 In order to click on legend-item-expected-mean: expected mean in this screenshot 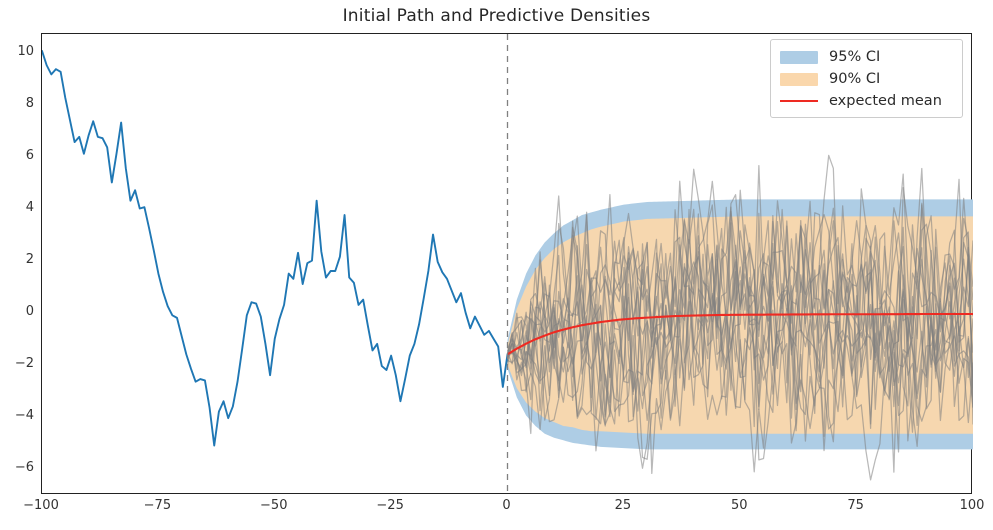, I will do `click(866, 101)`.